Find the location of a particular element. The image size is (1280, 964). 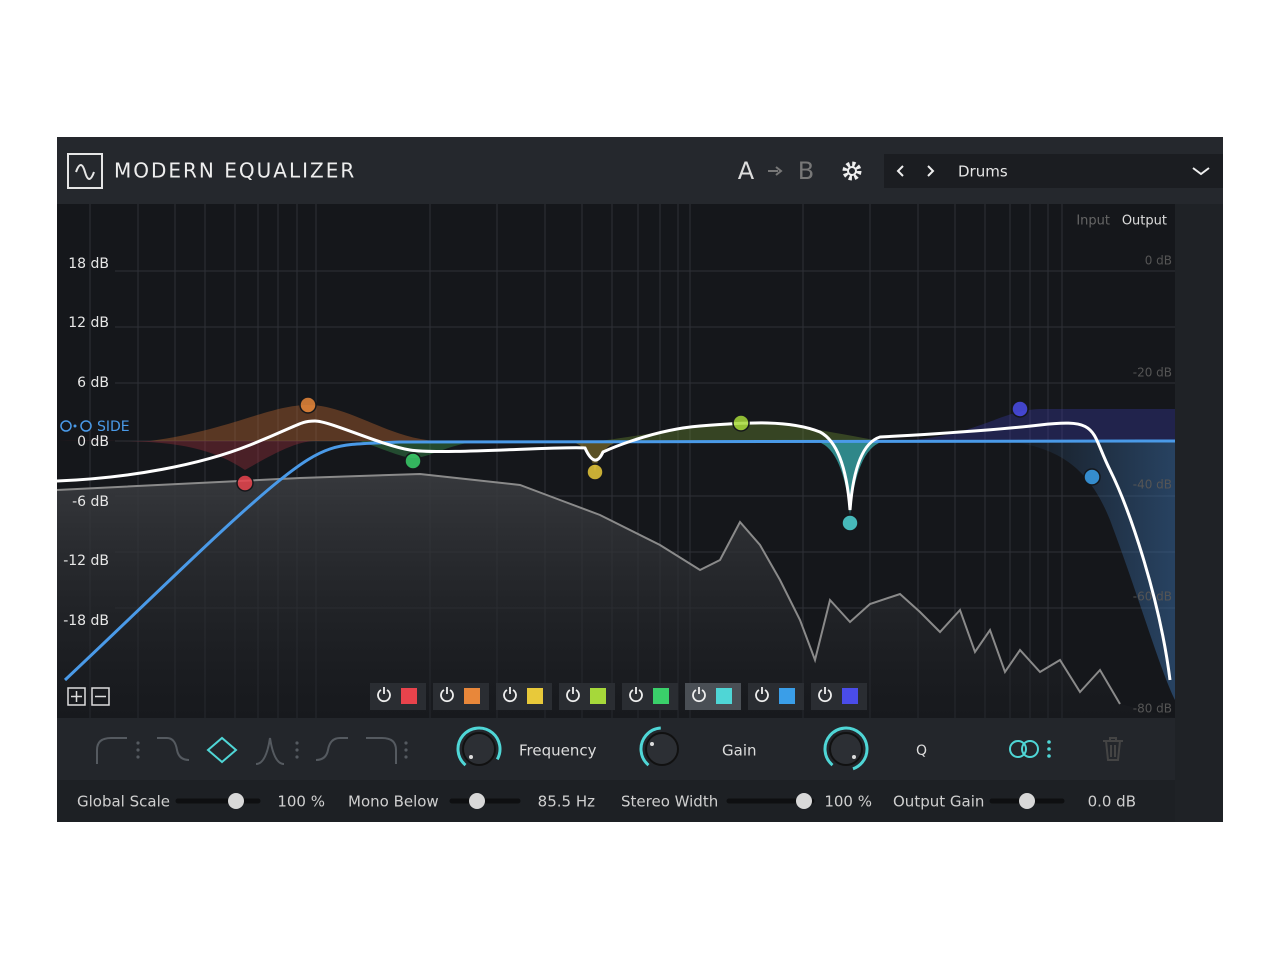

stereo-mode-menu is located at coordinates (1049, 749).